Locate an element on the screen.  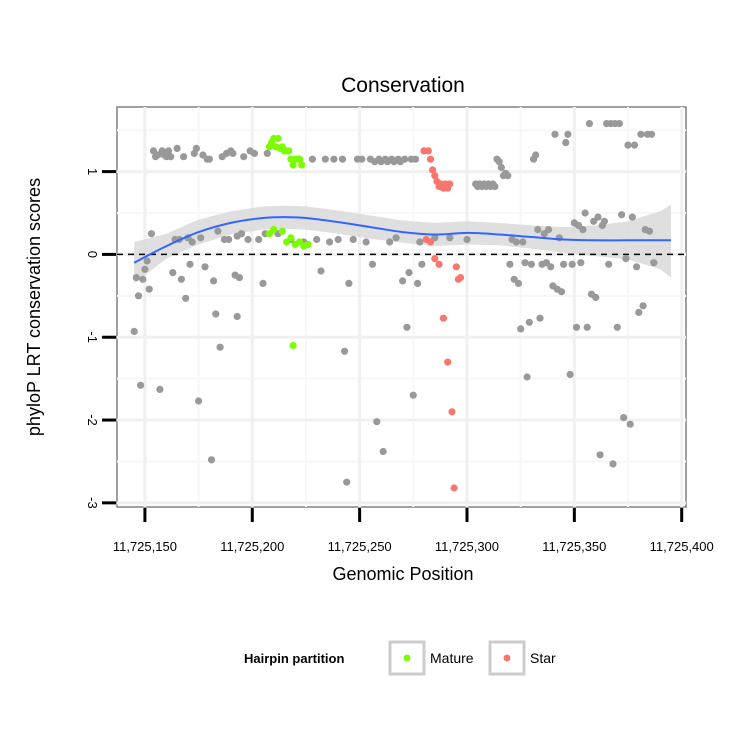
y-axis-title: phyloP LRT conservation scores is located at coordinates (34, 307).